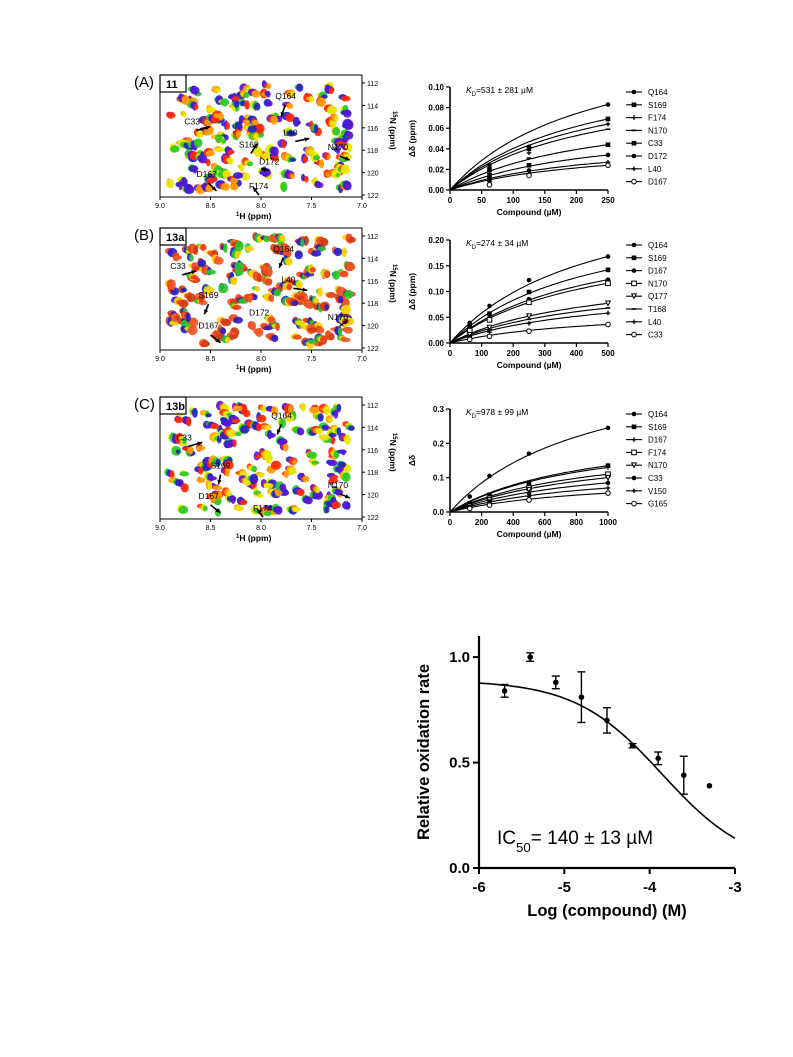 The width and height of the screenshot is (793, 1057). What do you see at coordinates (504, 90) in the screenshot?
I see `kd-value-part: =531 ± 281 µM` at bounding box center [504, 90].